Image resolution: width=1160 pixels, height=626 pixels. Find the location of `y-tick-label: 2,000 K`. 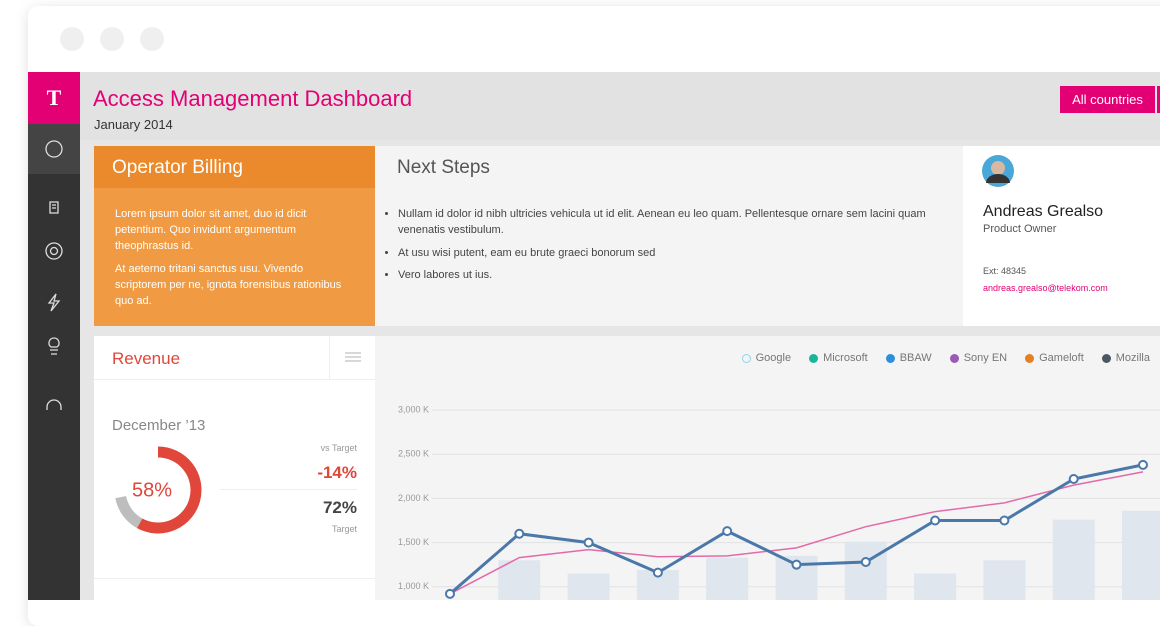

y-tick-label: 2,000 K is located at coordinates (413, 498).